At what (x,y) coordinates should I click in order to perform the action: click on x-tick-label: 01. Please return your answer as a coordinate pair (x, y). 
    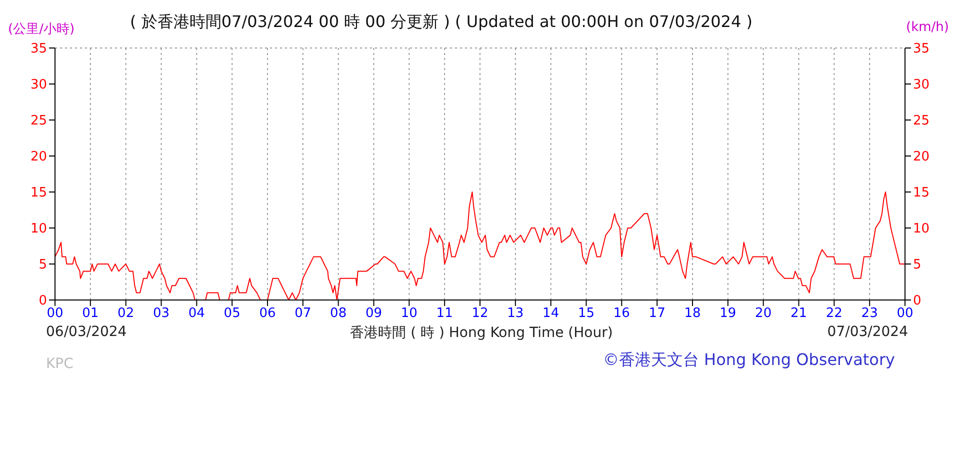
    Looking at the image, I should click on (90, 314).